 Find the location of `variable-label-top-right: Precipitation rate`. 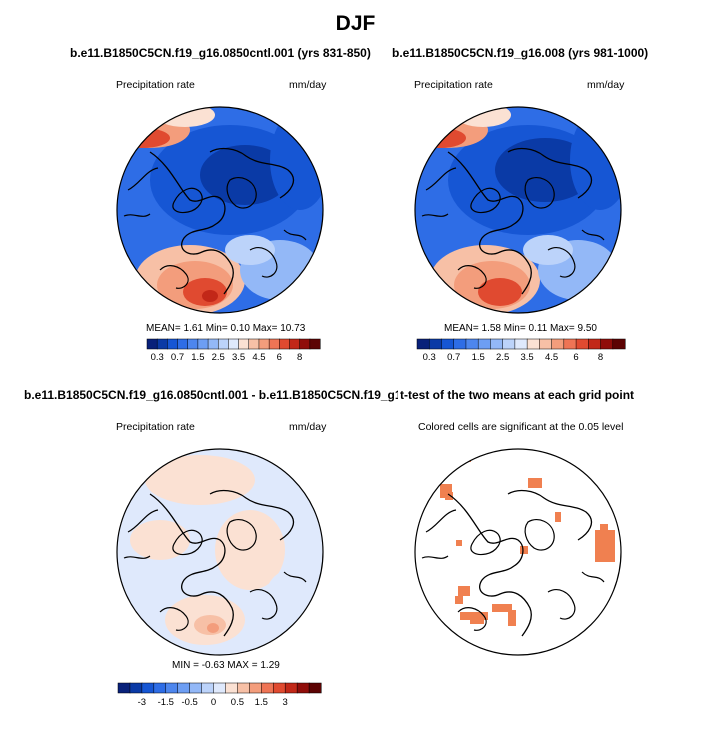

variable-label-top-right: Precipitation rate is located at coordinates (453, 85).